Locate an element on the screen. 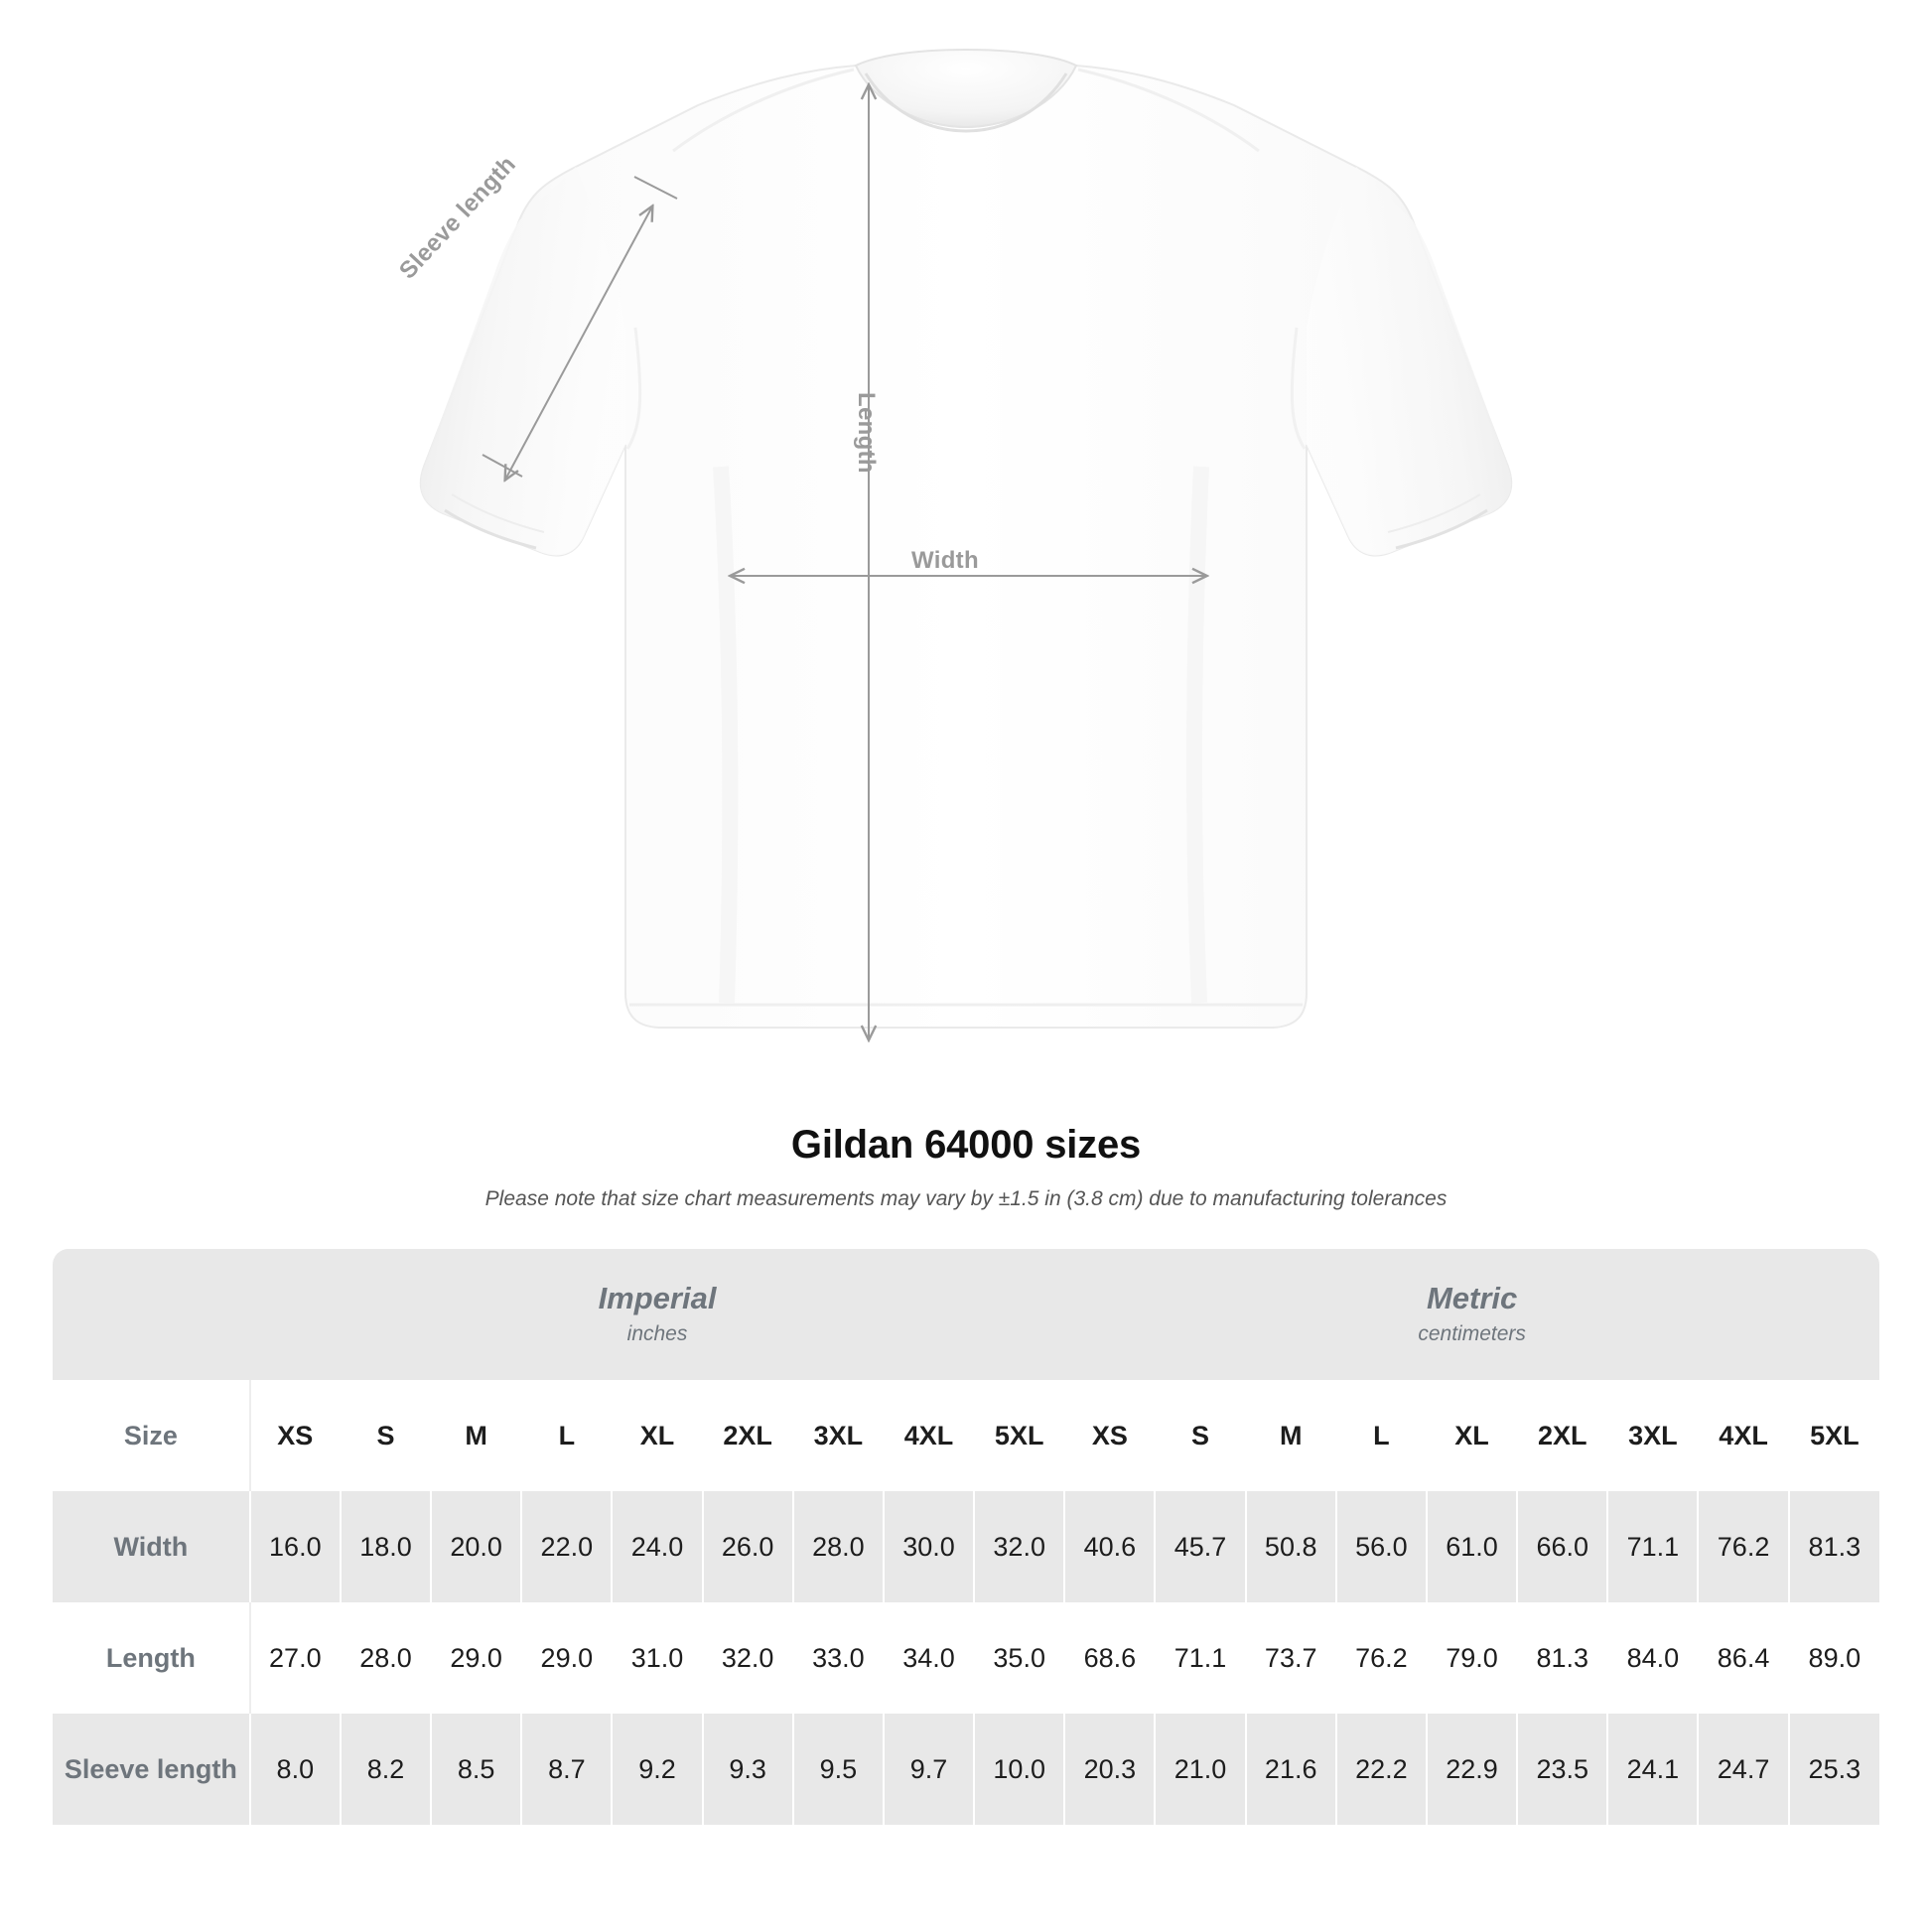 This screenshot has height=1932, width=1932. cell-length-imperial-s: 28.0 is located at coordinates (387, 1658).